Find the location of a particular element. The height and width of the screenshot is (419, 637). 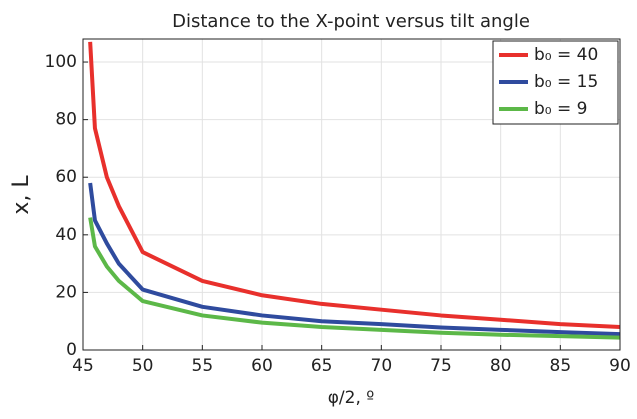

x-tick-label: 65 is located at coordinates (322, 366).